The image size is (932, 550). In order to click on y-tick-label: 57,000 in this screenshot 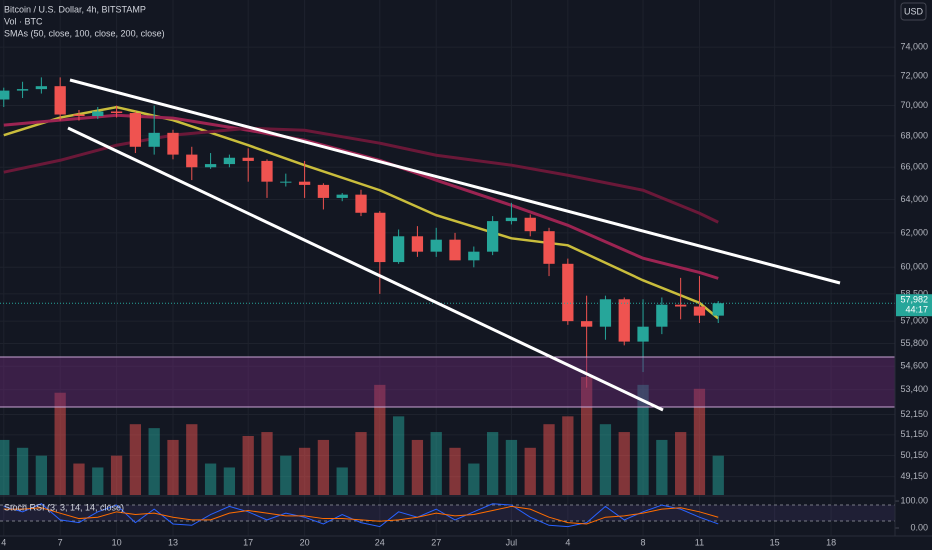, I will do `click(914, 321)`.